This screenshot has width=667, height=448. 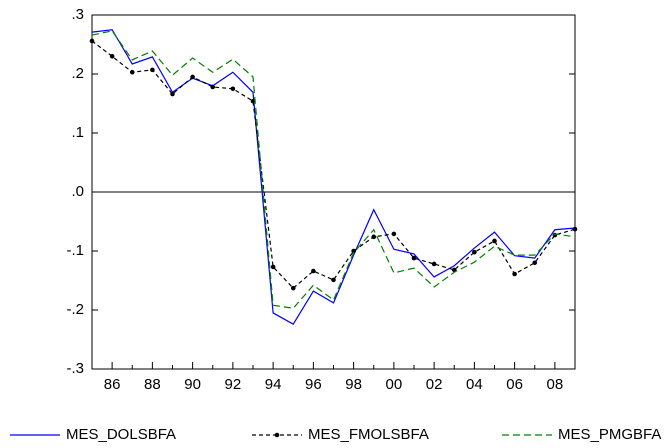 What do you see at coordinates (353, 384) in the screenshot?
I see `x-tick-label: 98` at bounding box center [353, 384].